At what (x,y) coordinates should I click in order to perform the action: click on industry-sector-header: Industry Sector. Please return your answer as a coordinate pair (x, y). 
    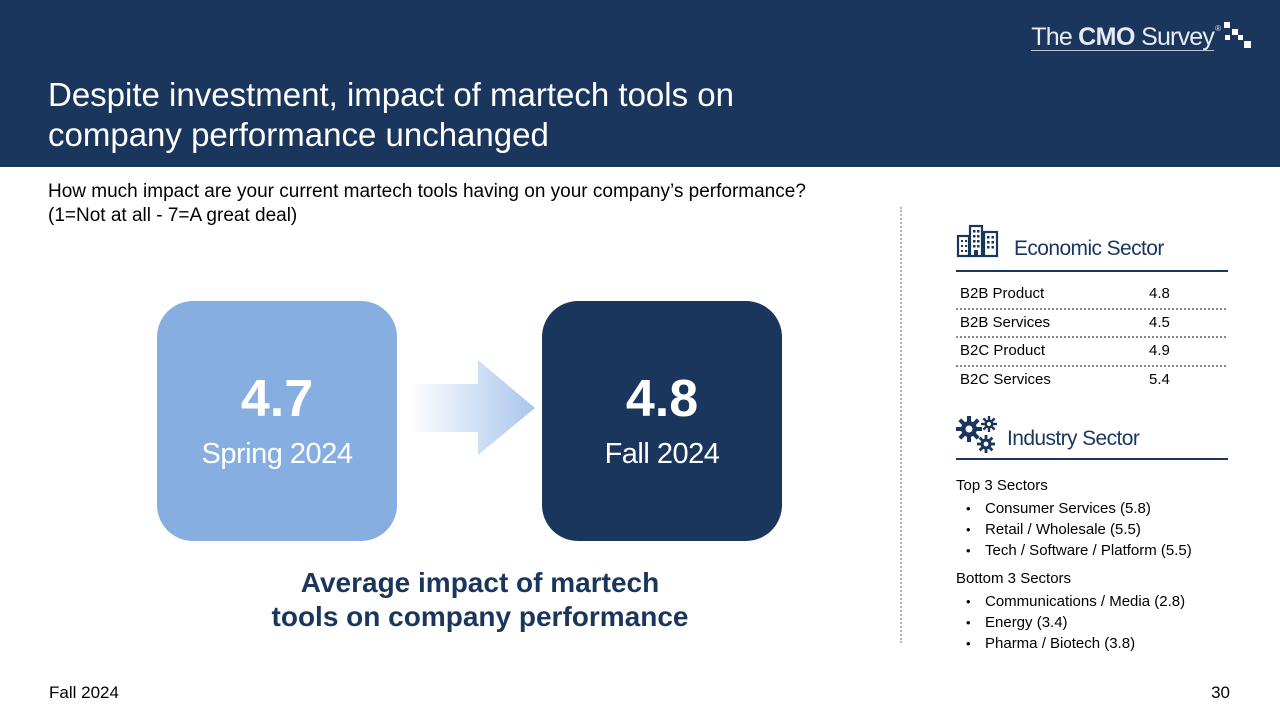
    Looking at the image, I should click on (1092, 436).